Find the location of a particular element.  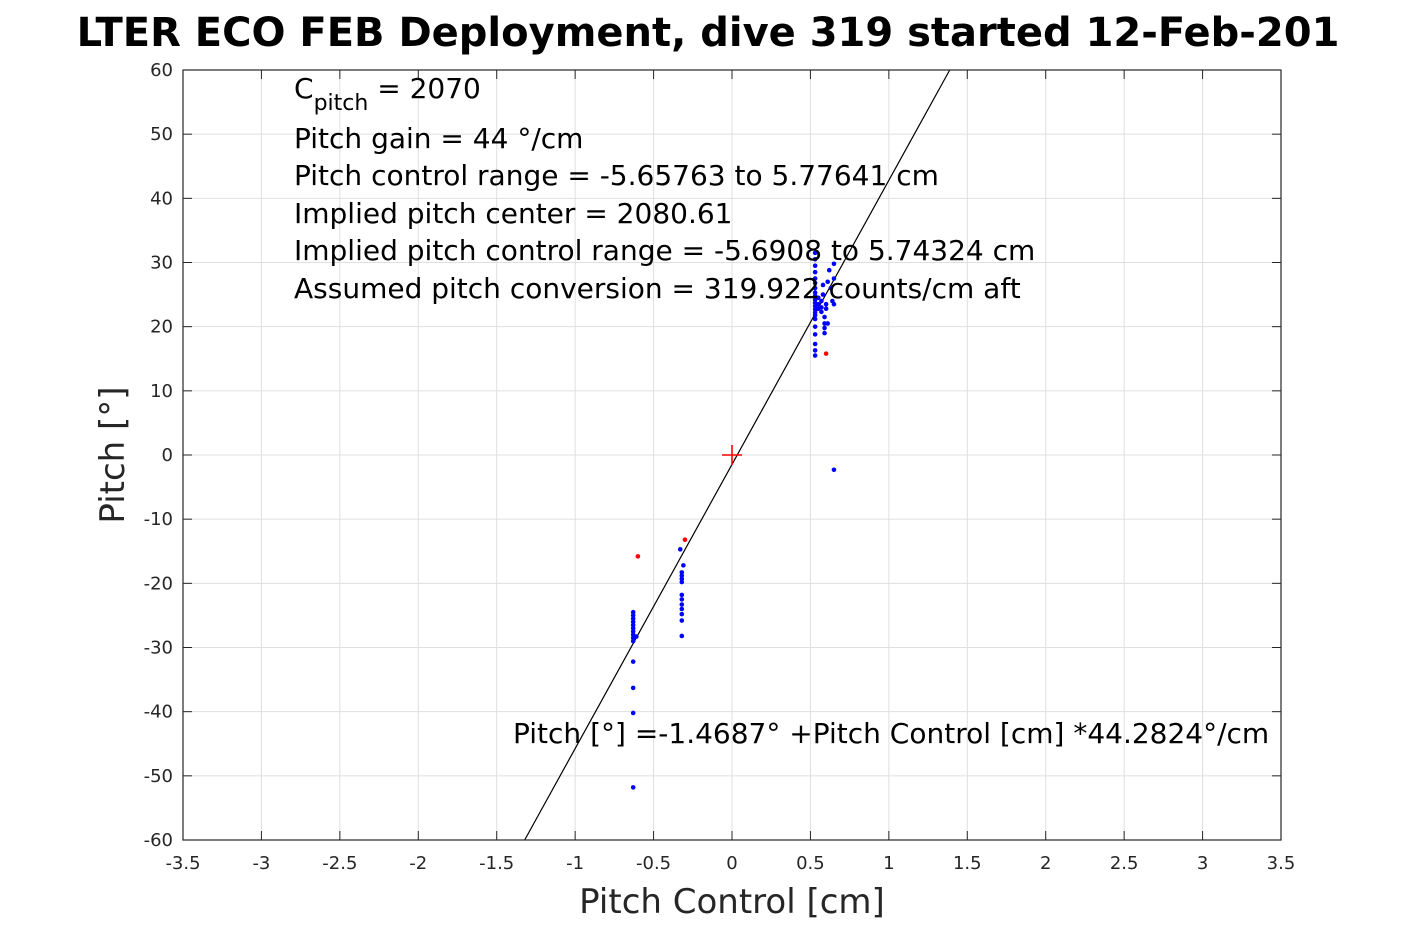

y-tick-label: -50 is located at coordinates (158, 776).